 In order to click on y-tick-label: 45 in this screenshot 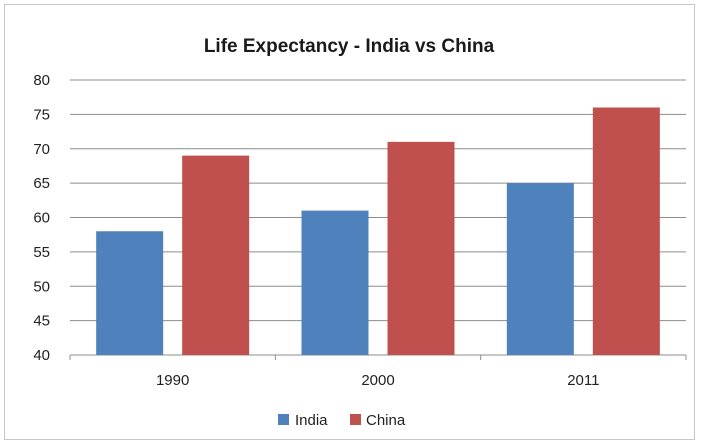, I will do `click(41, 321)`.